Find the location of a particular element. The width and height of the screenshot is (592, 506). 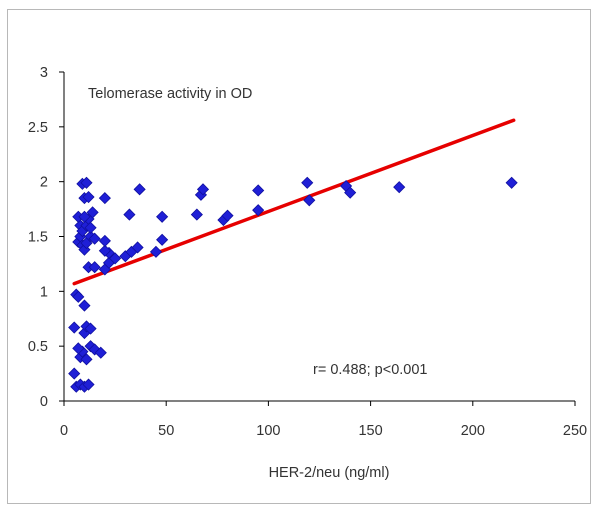

y-tick-label: 0 is located at coordinates (44, 402).